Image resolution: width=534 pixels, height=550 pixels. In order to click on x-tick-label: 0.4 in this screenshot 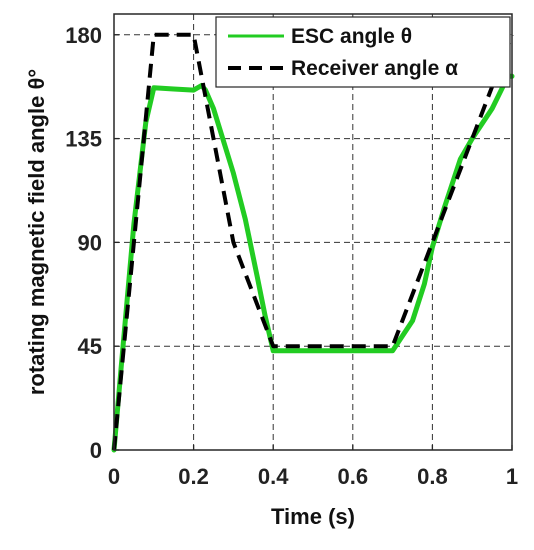, I will do `click(273, 476)`.